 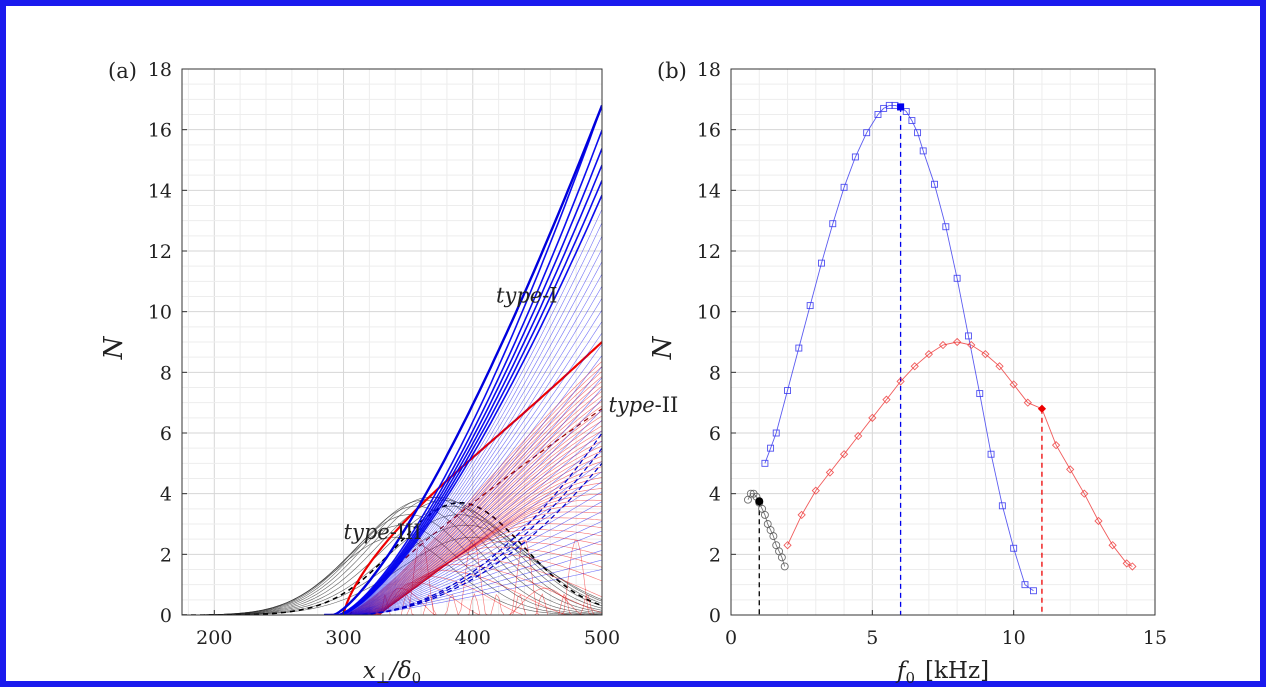 I want to click on annotation-label: type-I, so click(x=527, y=296).